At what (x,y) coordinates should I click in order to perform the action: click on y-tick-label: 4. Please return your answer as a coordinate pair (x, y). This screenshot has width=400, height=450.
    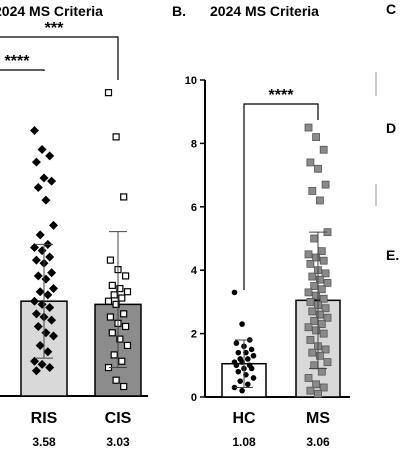
    Looking at the image, I should click on (194, 271).